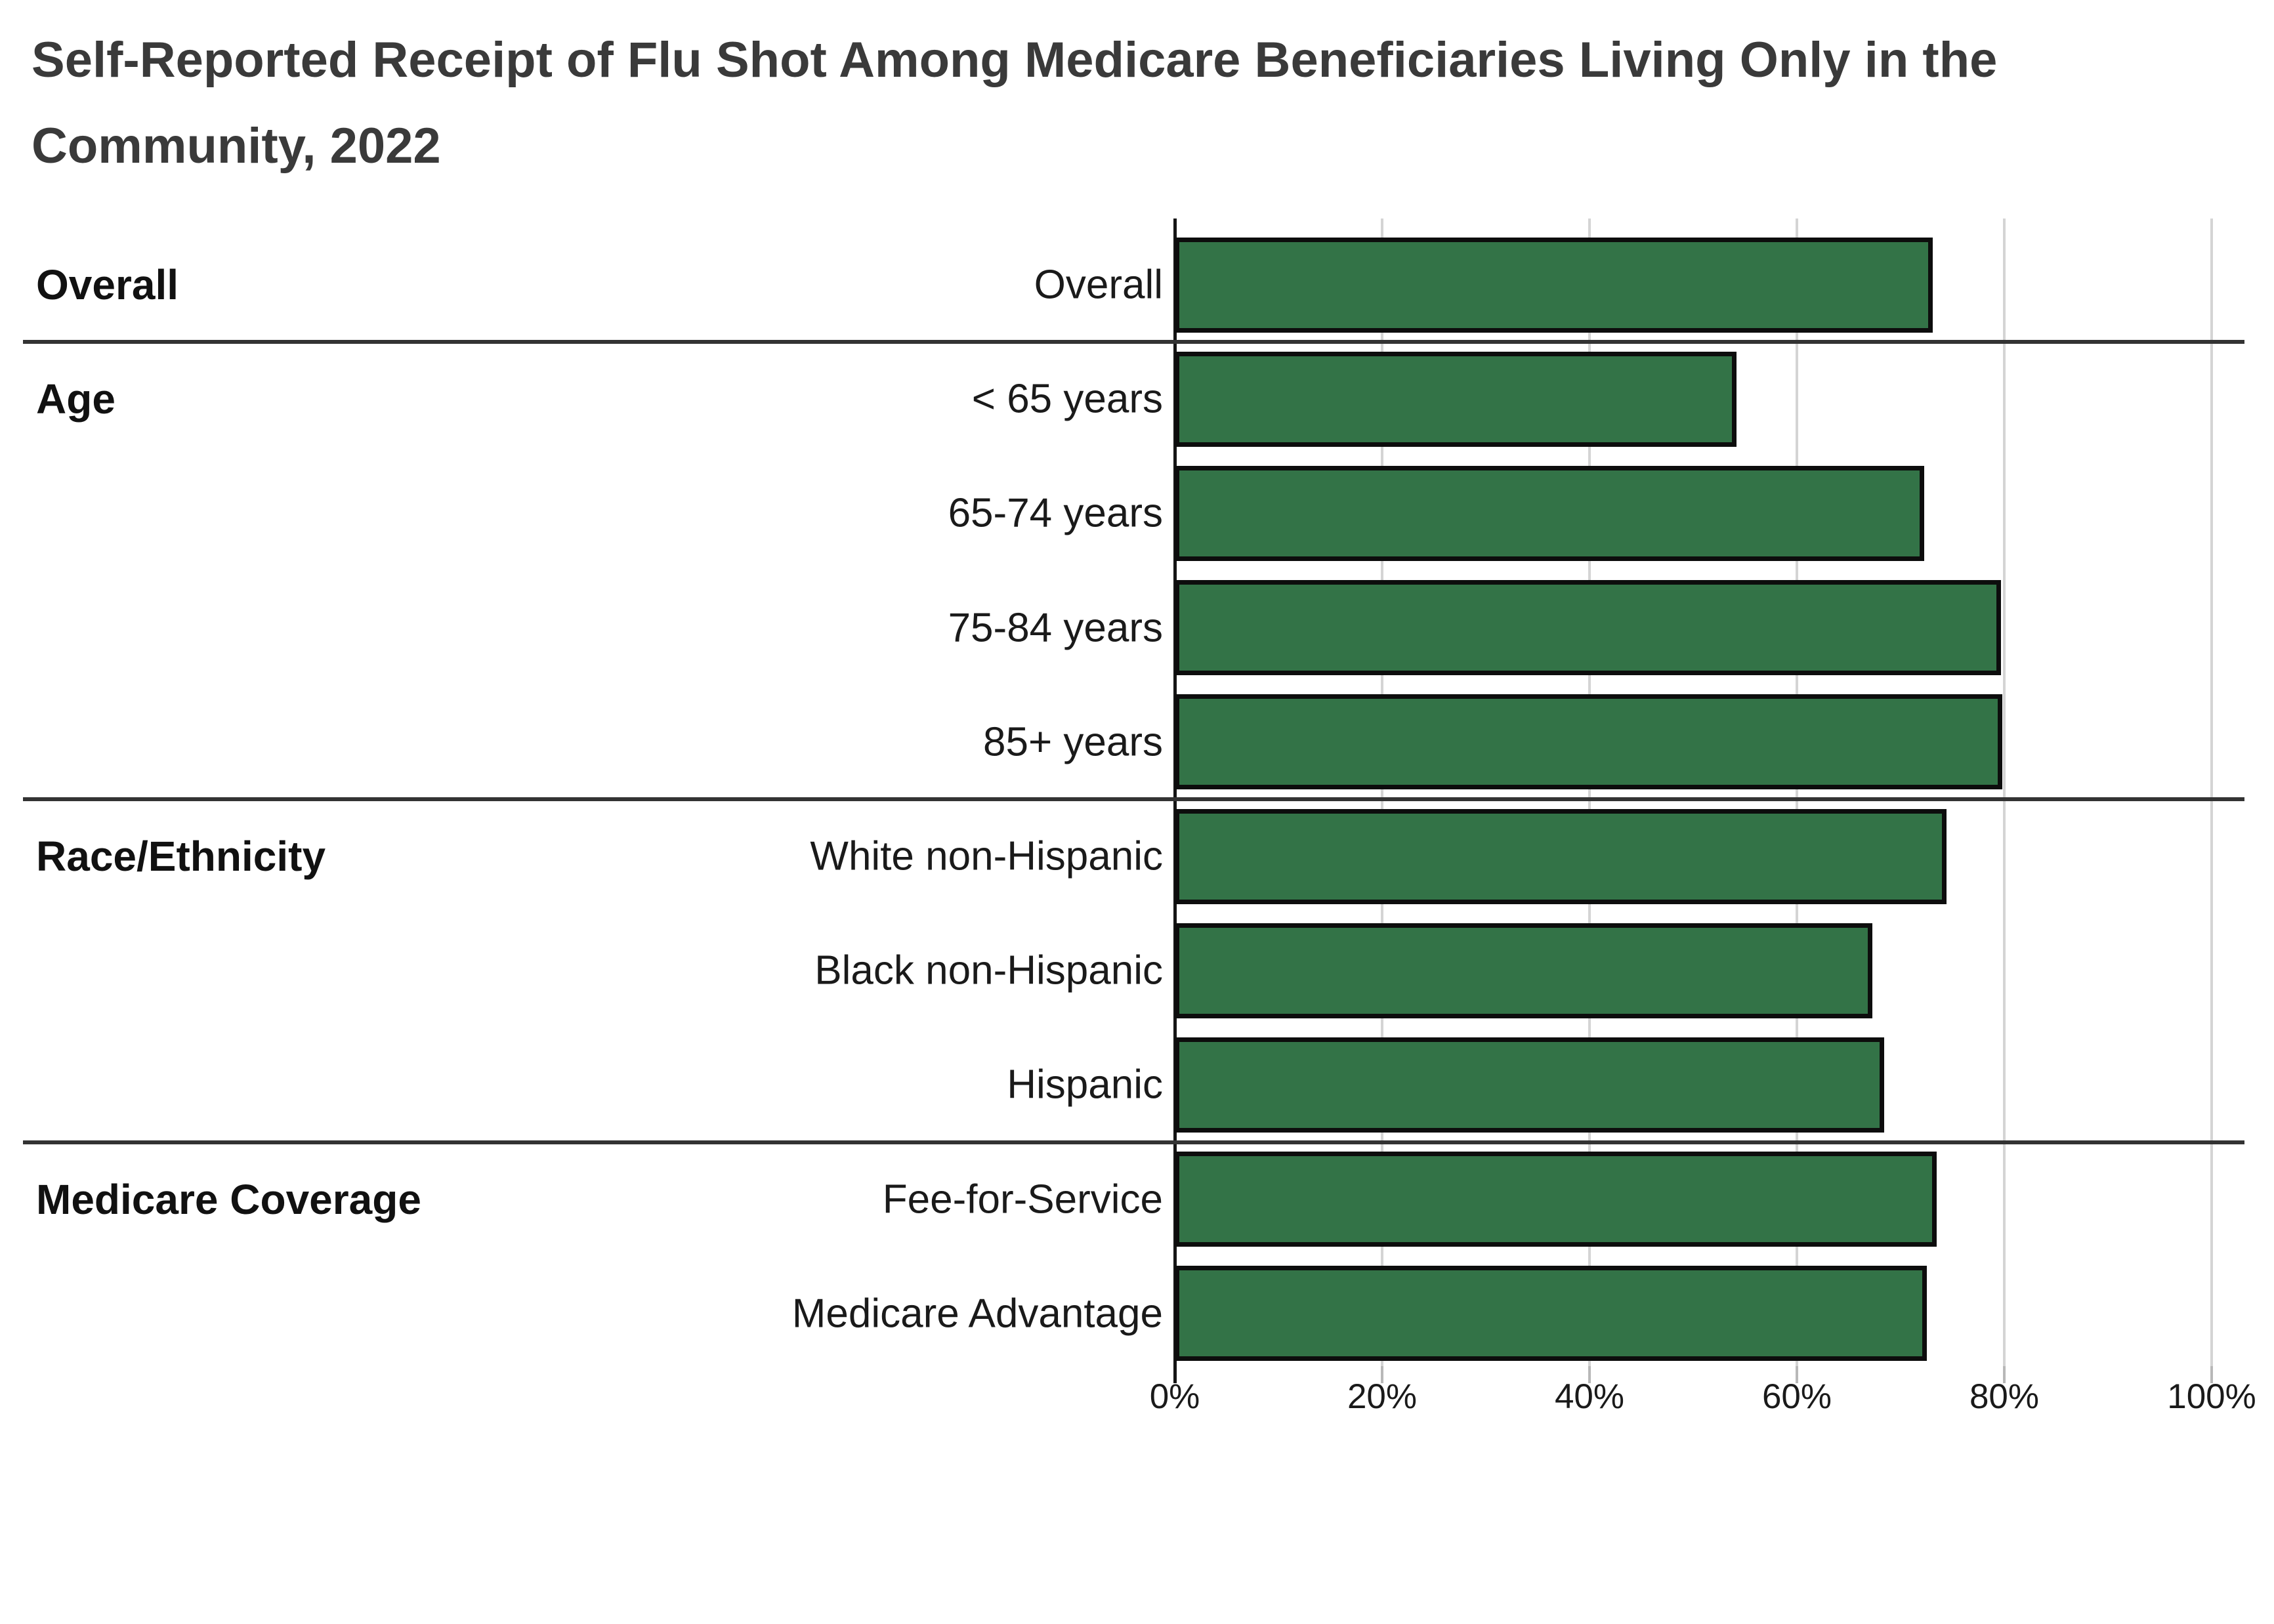  What do you see at coordinates (181, 857) in the screenshot?
I see `group-label-race-ethnicity: Race/Ethnicity` at bounding box center [181, 857].